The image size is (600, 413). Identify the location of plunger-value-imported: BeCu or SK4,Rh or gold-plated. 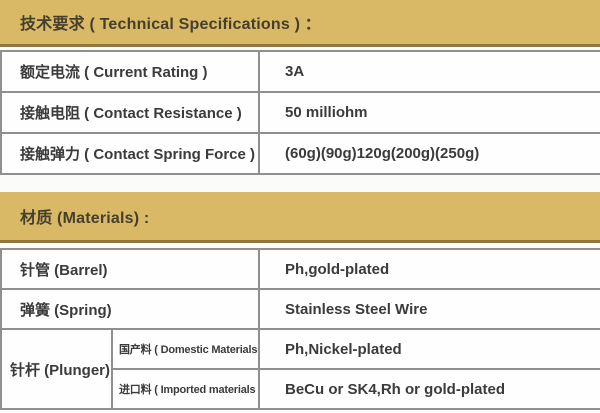
(430, 390).